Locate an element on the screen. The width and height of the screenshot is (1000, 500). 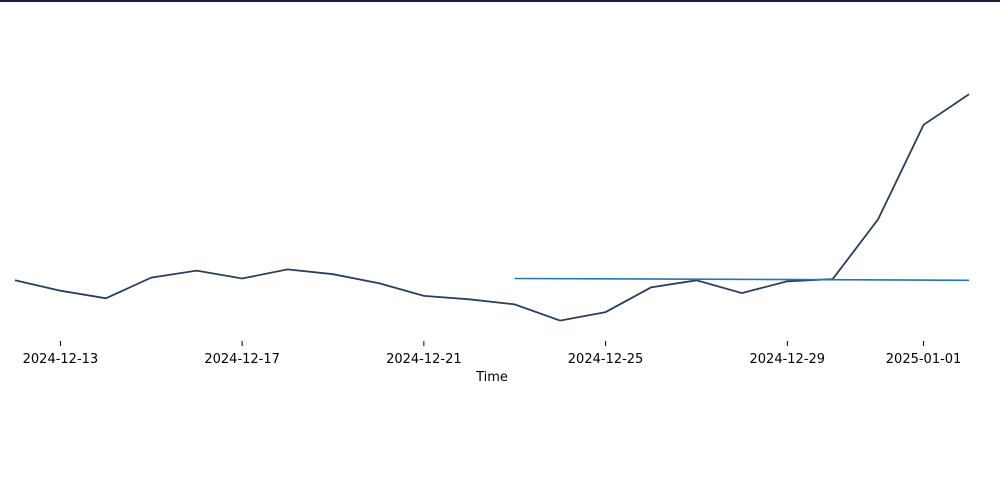
window-top-border is located at coordinates (500, 1).